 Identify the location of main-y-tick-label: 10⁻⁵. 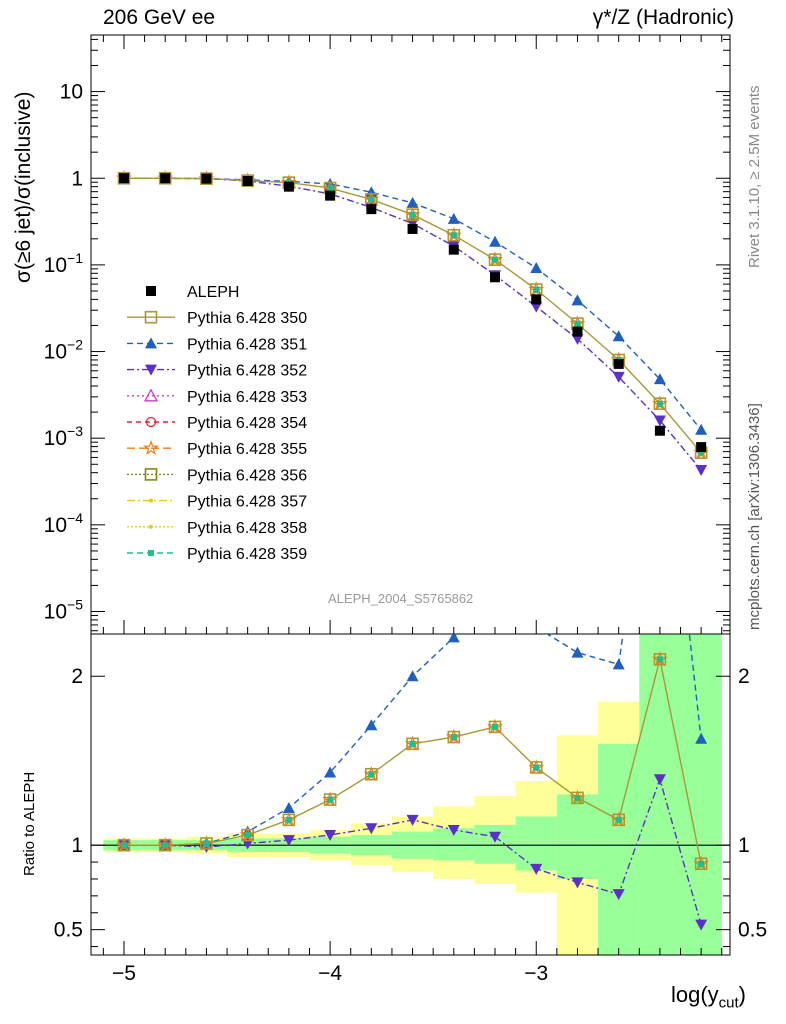
(64, 610).